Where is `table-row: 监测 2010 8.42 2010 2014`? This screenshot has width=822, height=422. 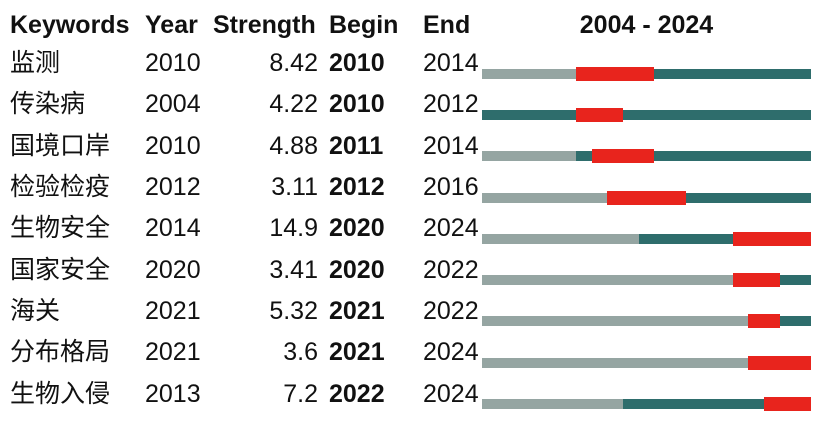
table-row: 监测 2010 8.42 2010 2014 is located at coordinates (410, 70).